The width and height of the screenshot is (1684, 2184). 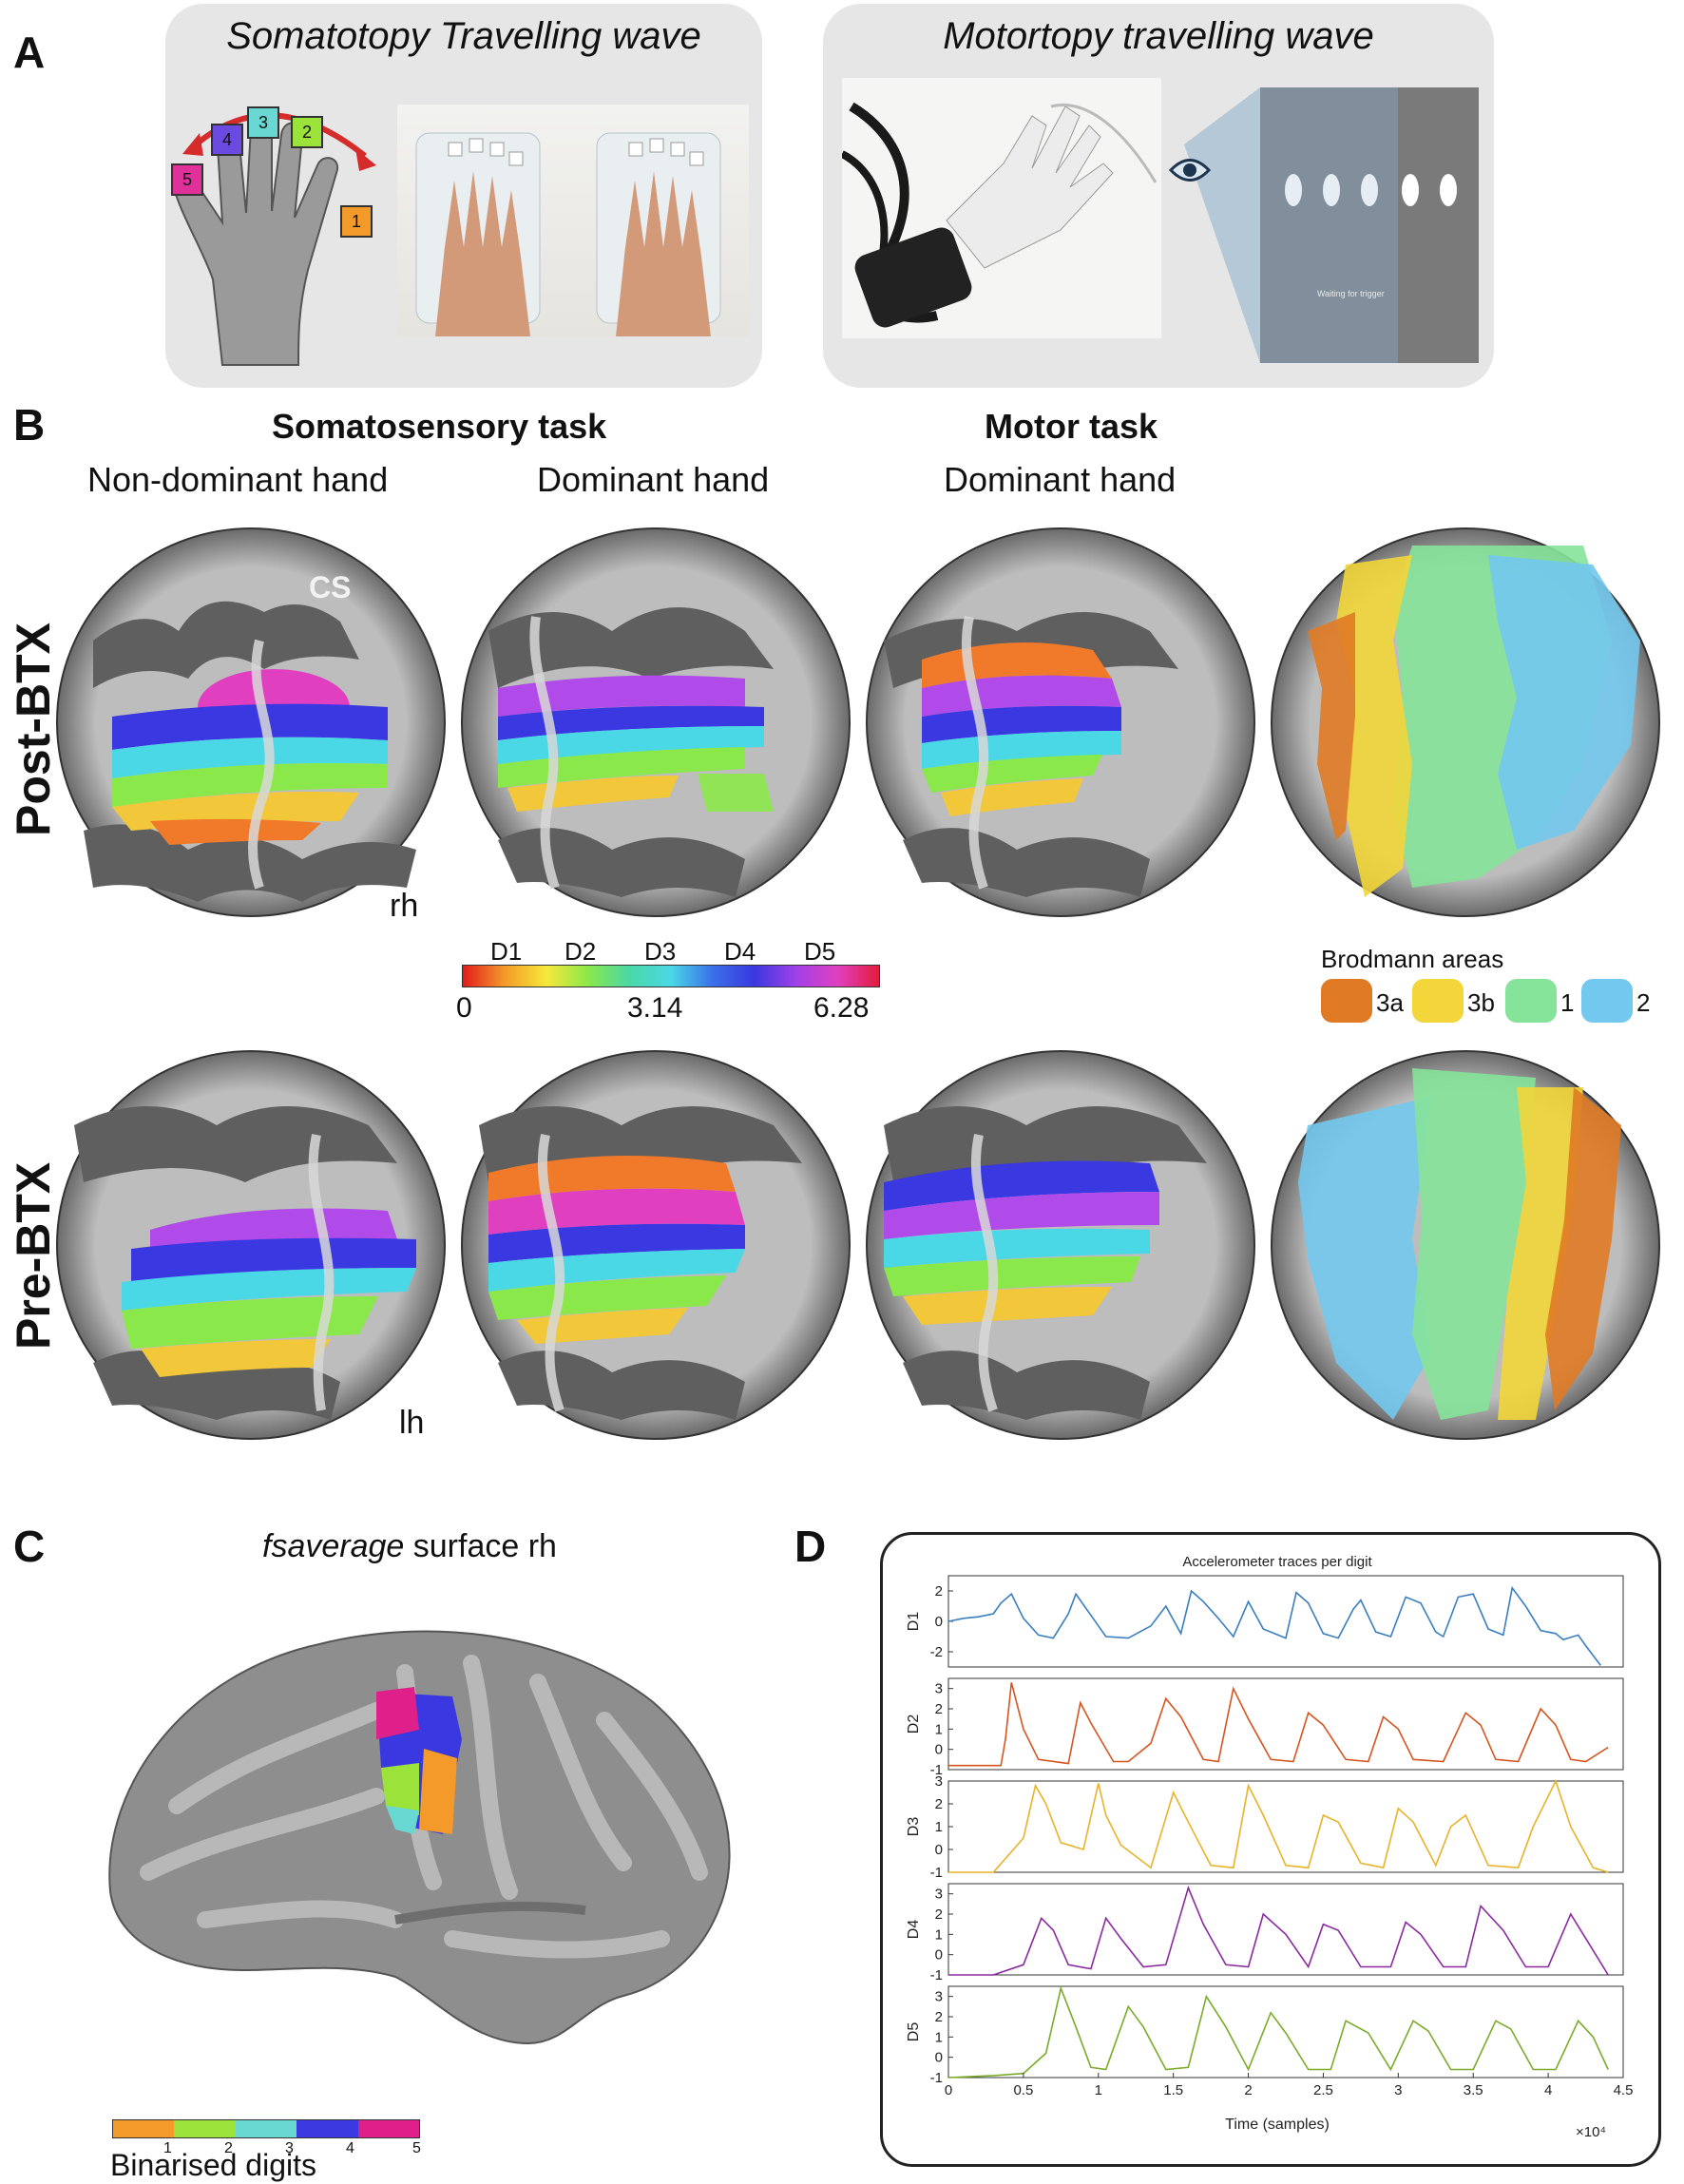 What do you see at coordinates (671, 976) in the screenshot?
I see `phase-colorbar` at bounding box center [671, 976].